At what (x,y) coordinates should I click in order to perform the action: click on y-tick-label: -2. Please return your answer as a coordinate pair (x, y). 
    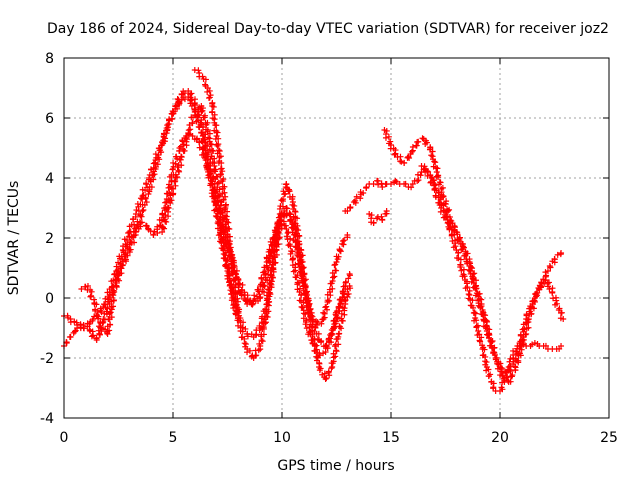
    Looking at the image, I should click on (47, 359).